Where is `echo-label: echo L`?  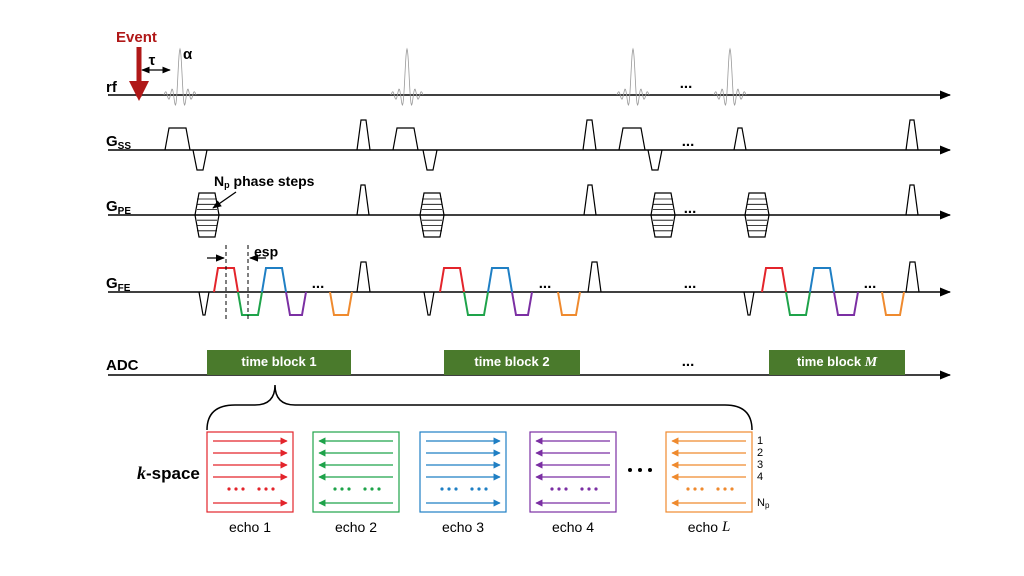 echo-label: echo L is located at coordinates (709, 527).